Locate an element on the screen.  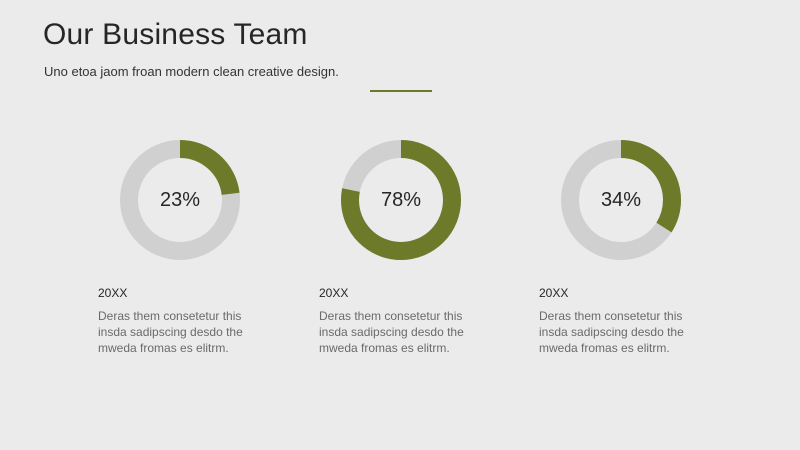
page-title: Our Business Team is located at coordinates (175, 34).